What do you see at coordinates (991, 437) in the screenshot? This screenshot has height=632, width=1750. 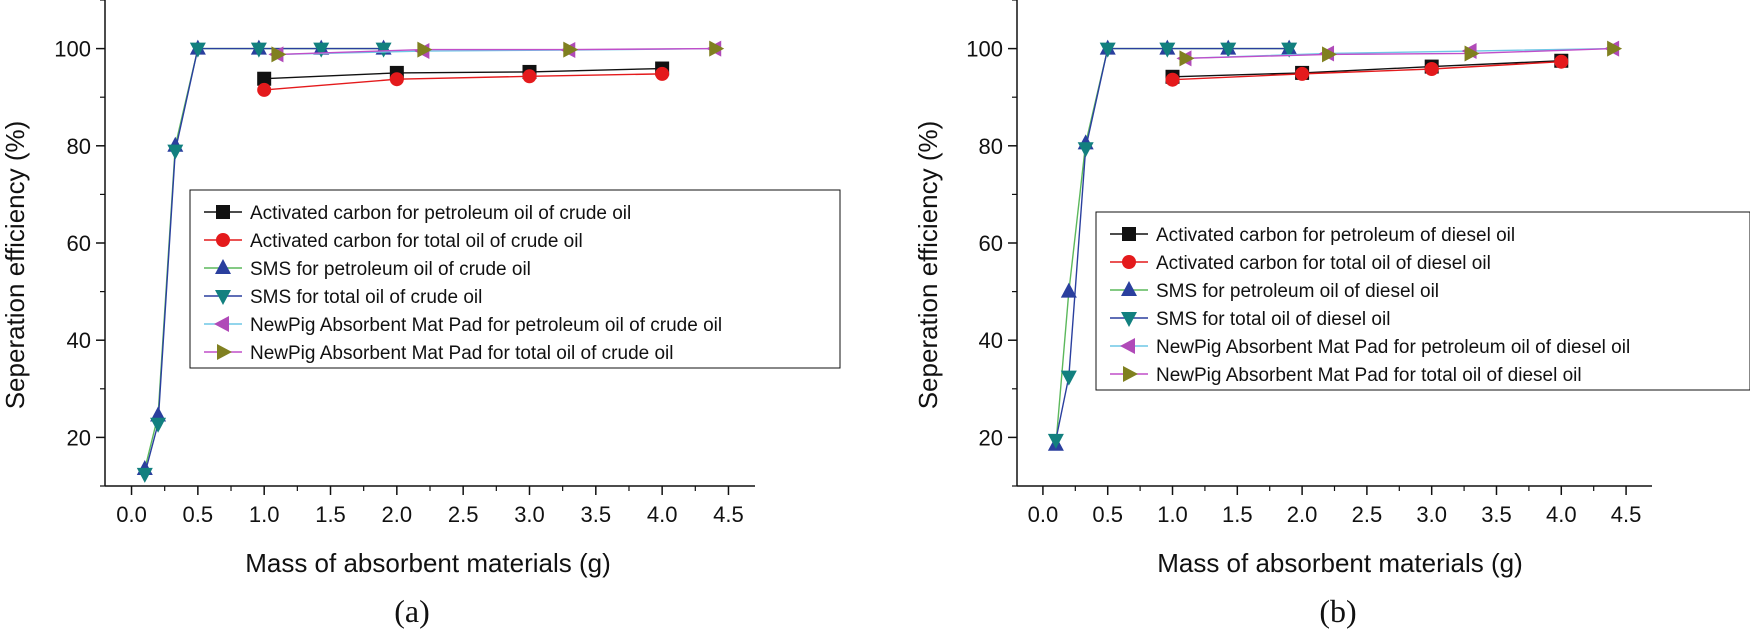 I see `y-tick-label: 20` at bounding box center [991, 437].